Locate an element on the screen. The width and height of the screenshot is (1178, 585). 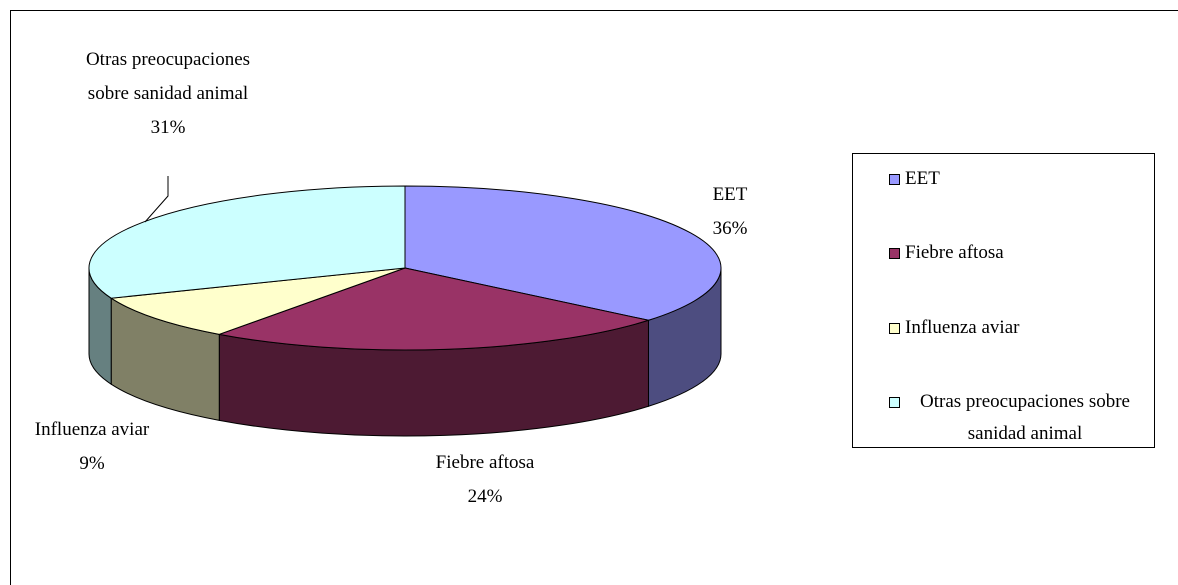
data-label-value: 36% is located at coordinates (730, 228).